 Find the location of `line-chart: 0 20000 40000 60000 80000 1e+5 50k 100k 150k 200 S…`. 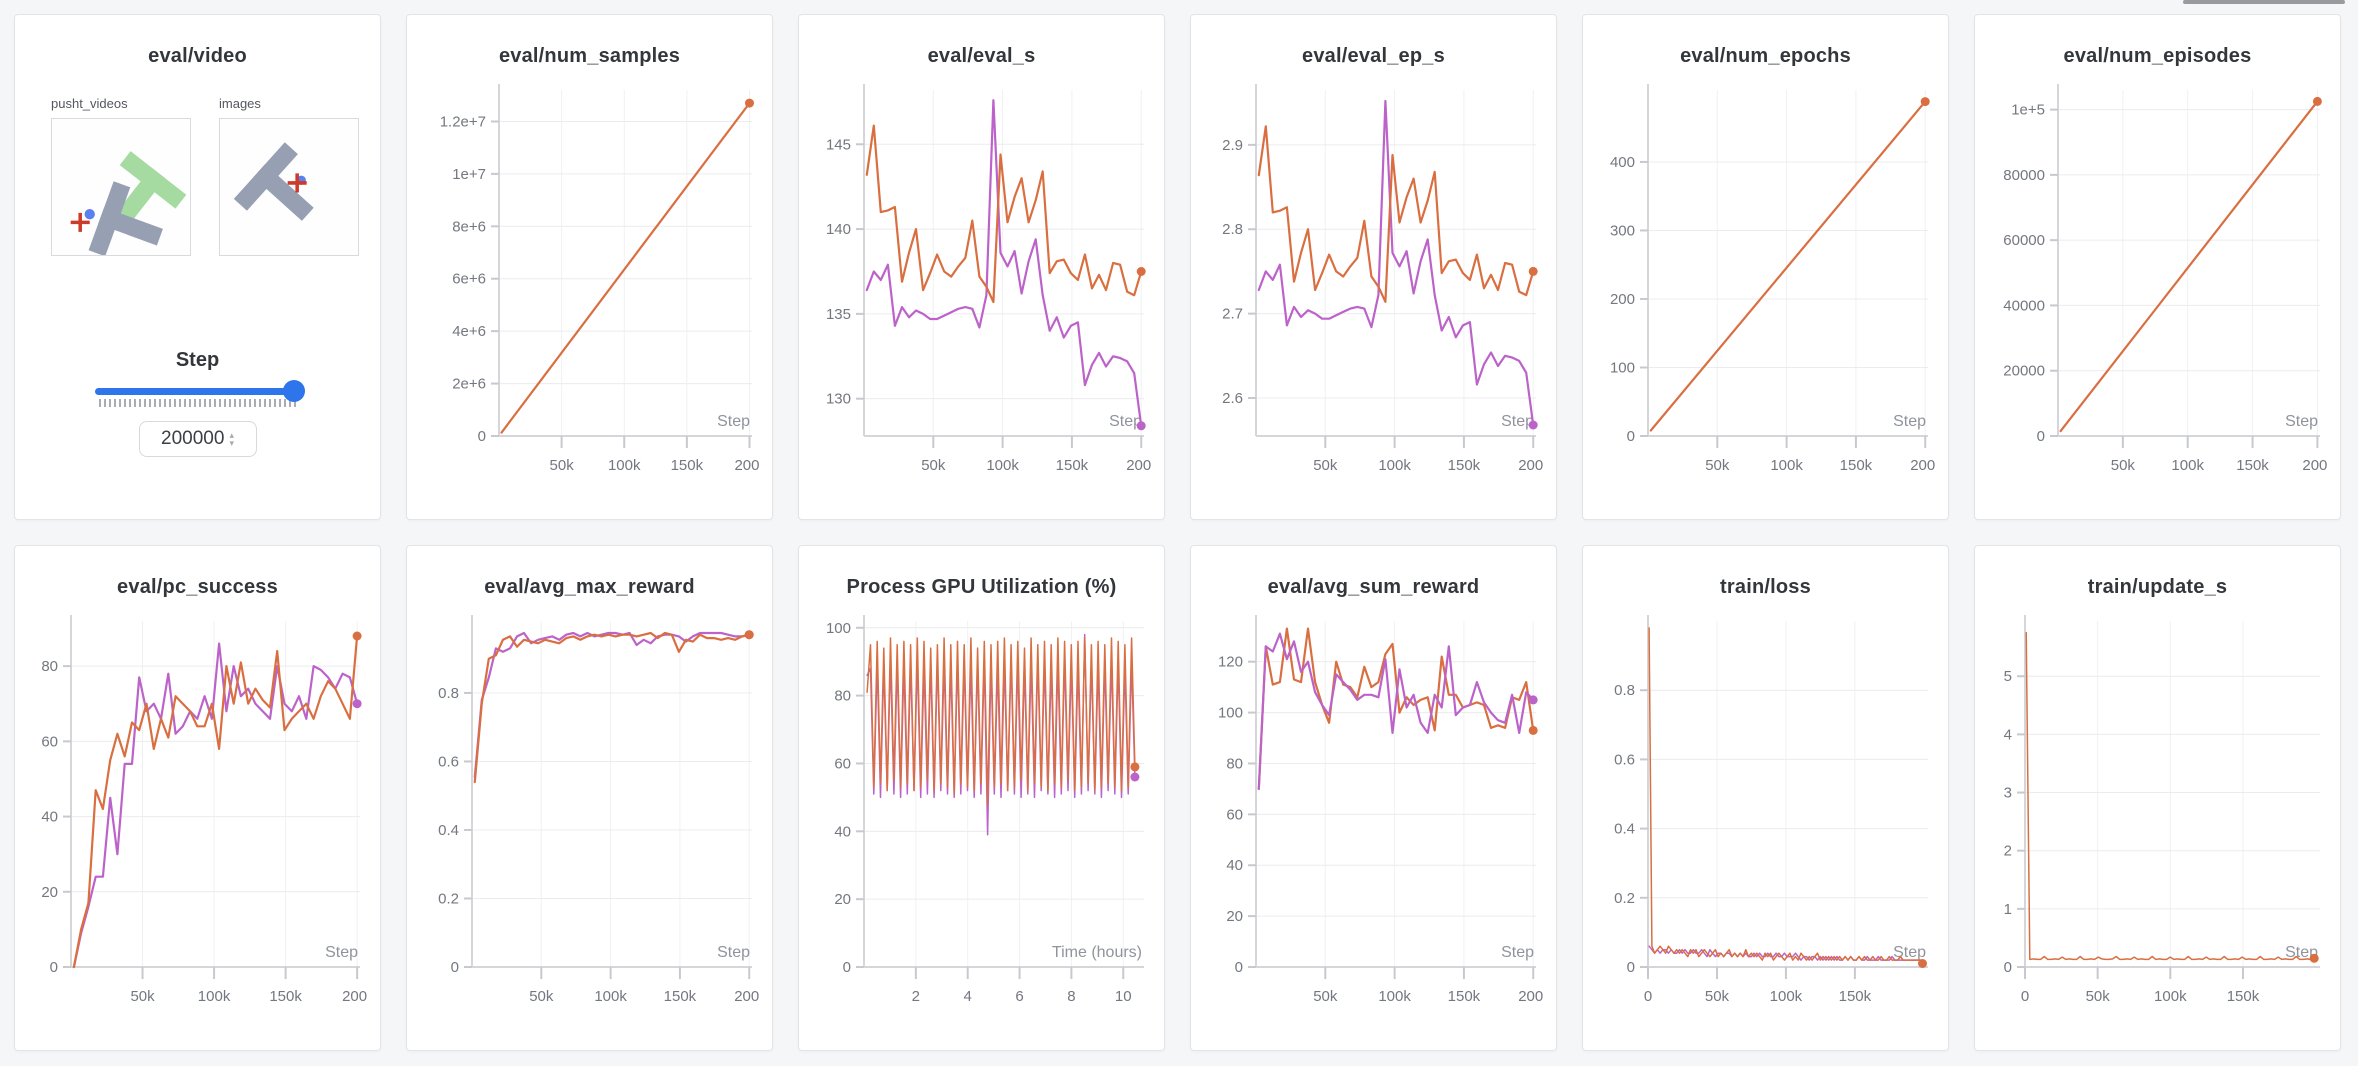

line-chart: 0 20000 40000 60000 80000 1e+5 50k 100k 150k 200 S… is located at coordinates (2157, 280).